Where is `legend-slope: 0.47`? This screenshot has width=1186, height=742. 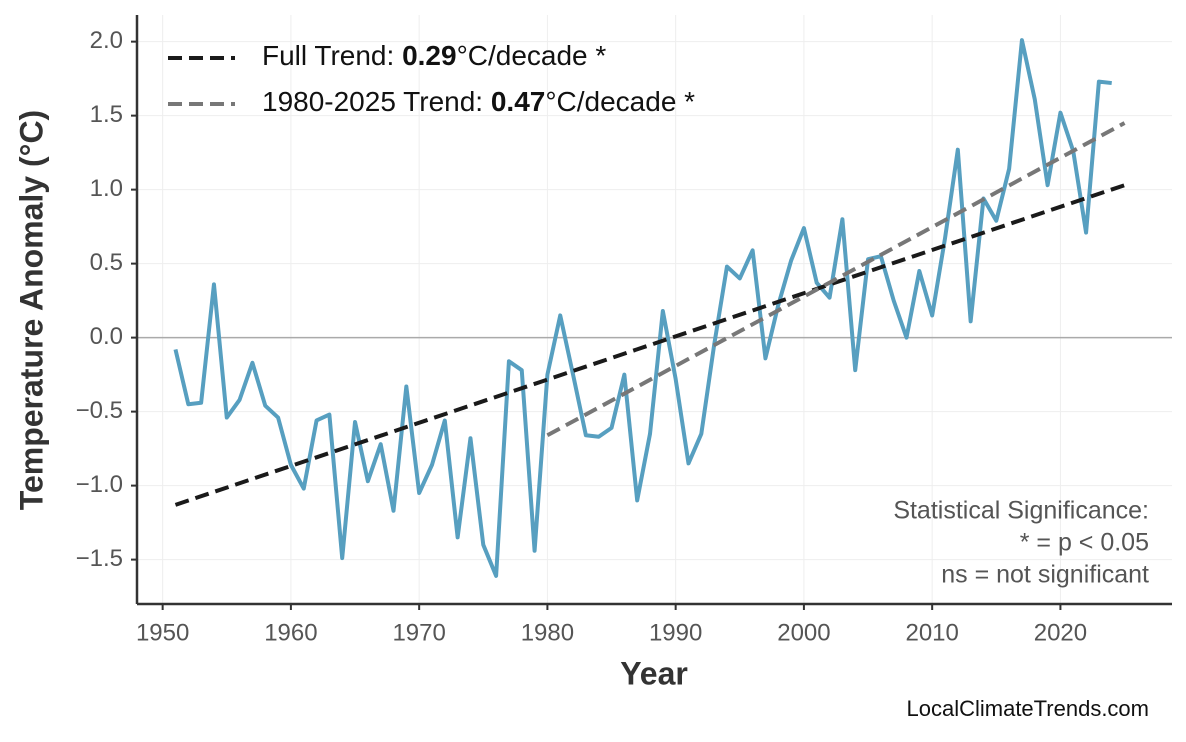 legend-slope: 0.47 is located at coordinates (518, 101).